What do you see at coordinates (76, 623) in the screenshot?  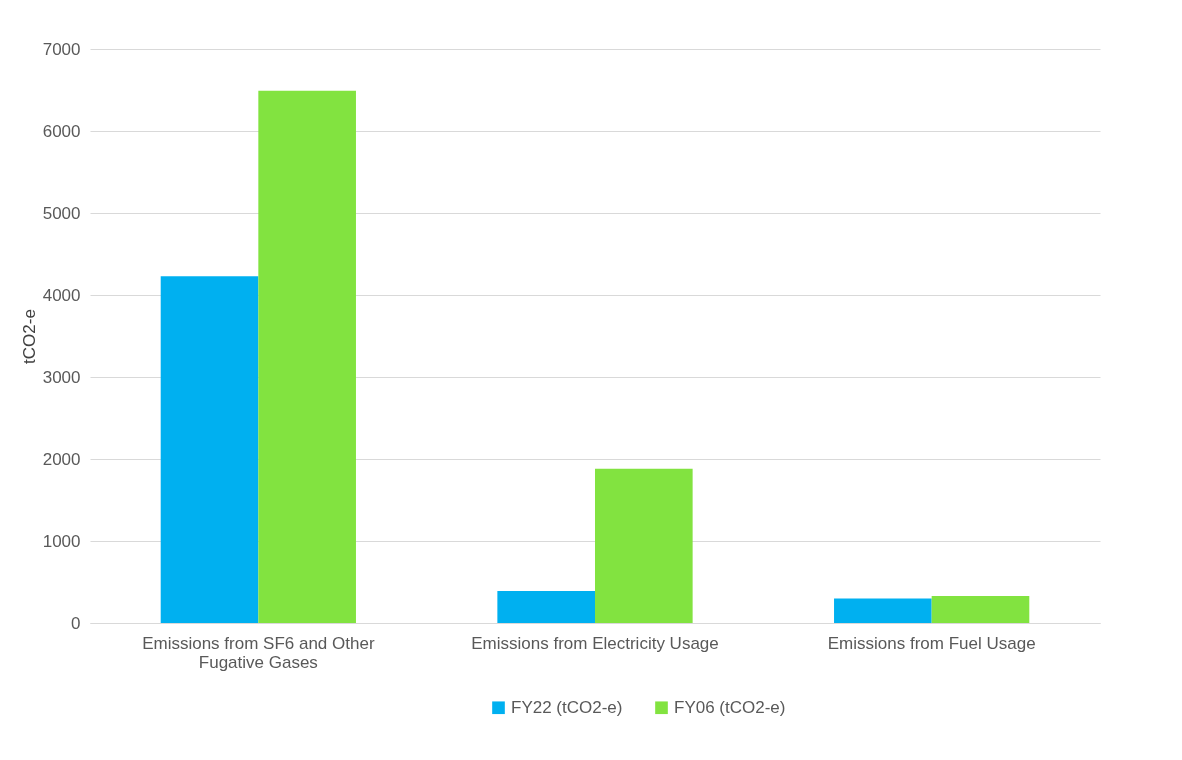 I see `y-tick-label: 0` at bounding box center [76, 623].